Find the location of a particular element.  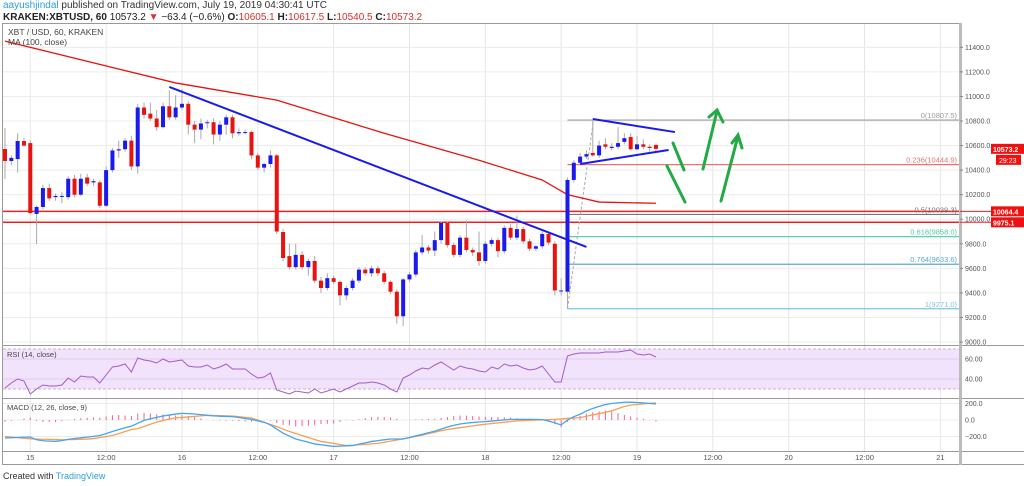

trendline is located at coordinates (624, 156).